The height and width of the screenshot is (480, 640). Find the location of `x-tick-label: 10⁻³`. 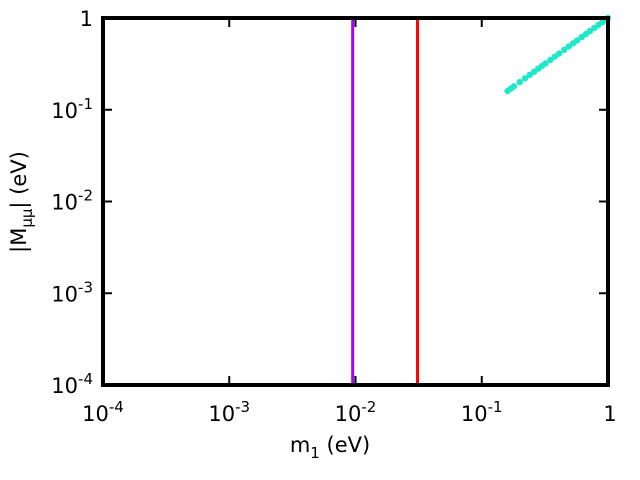

x-tick-label: 10⁻³ is located at coordinates (229, 412).